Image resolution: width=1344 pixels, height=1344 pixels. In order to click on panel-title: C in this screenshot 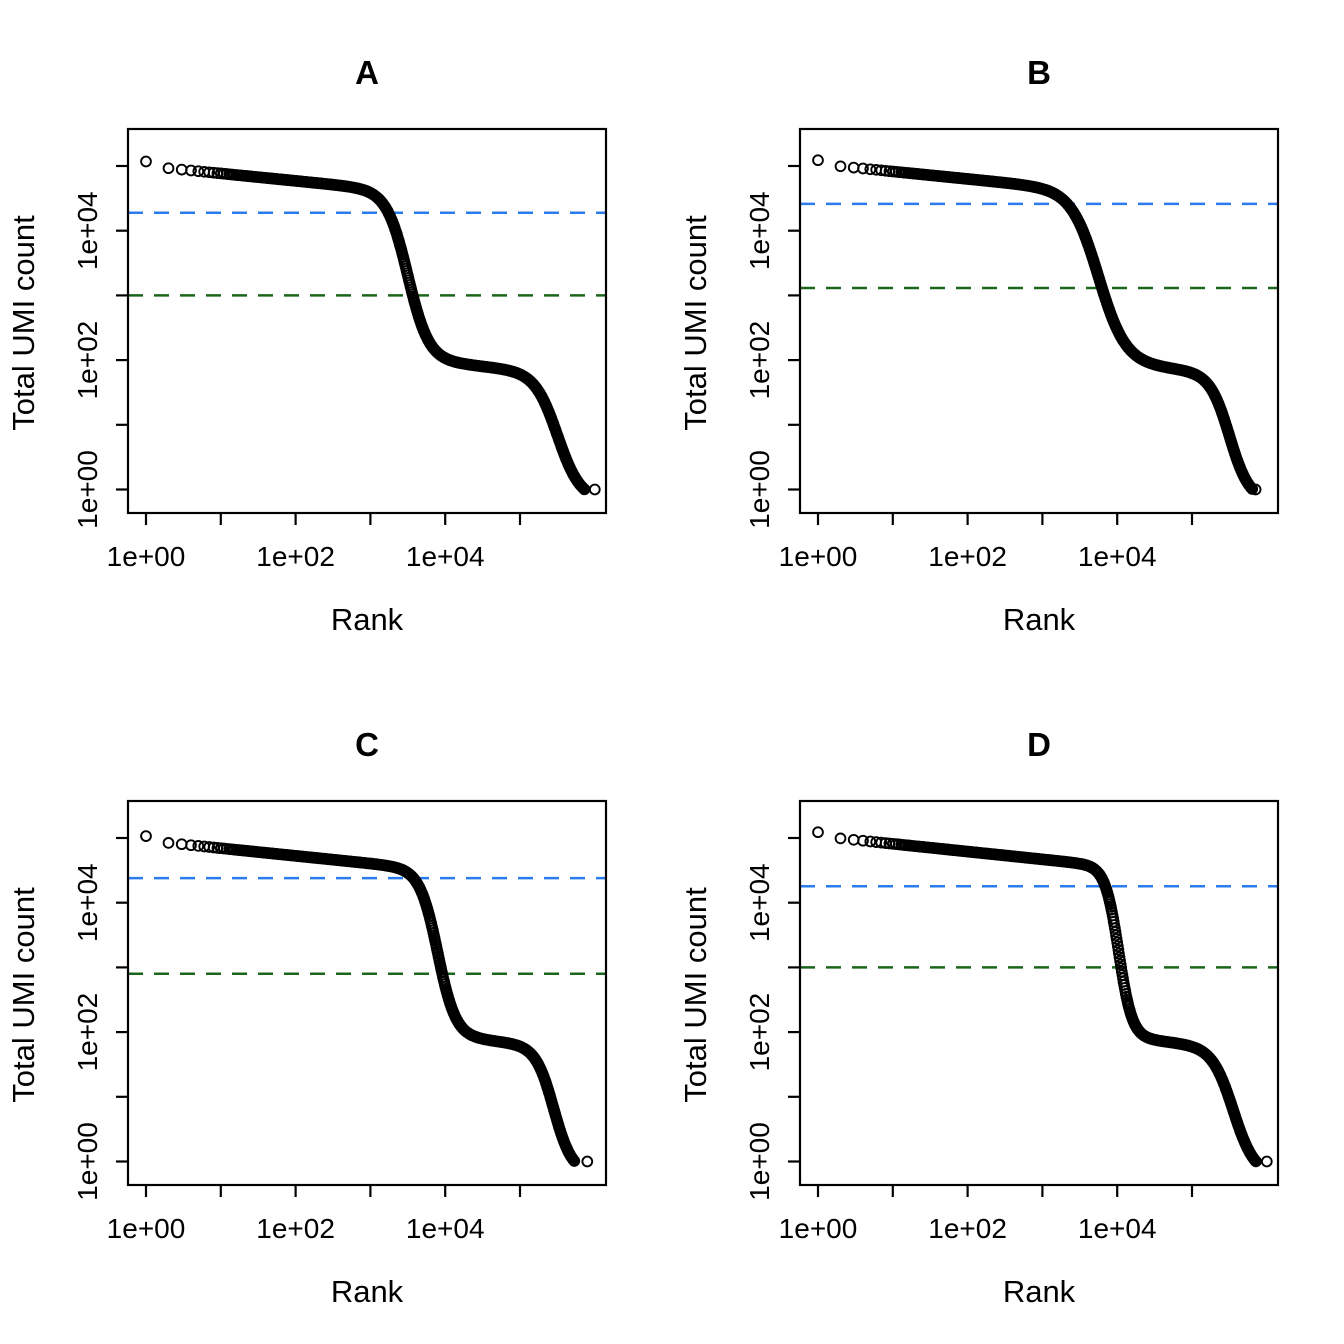, I will do `click(367, 744)`.